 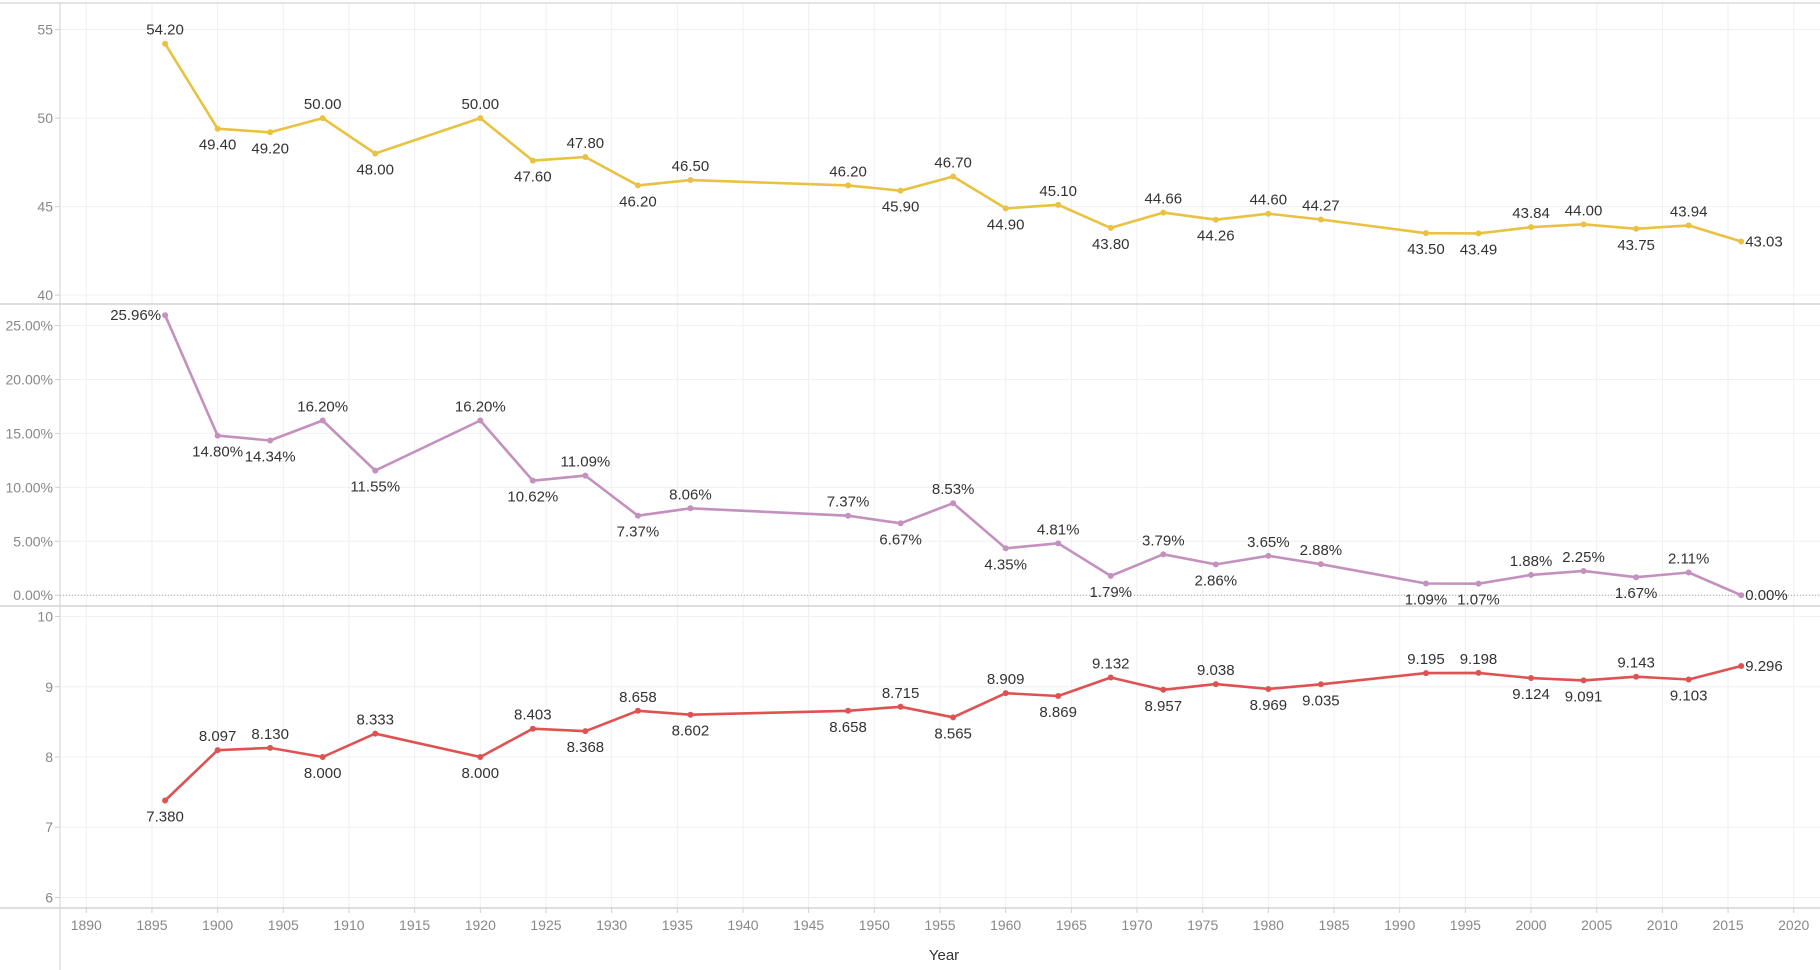 I want to click on data-label: 8.097, so click(x=218, y=736).